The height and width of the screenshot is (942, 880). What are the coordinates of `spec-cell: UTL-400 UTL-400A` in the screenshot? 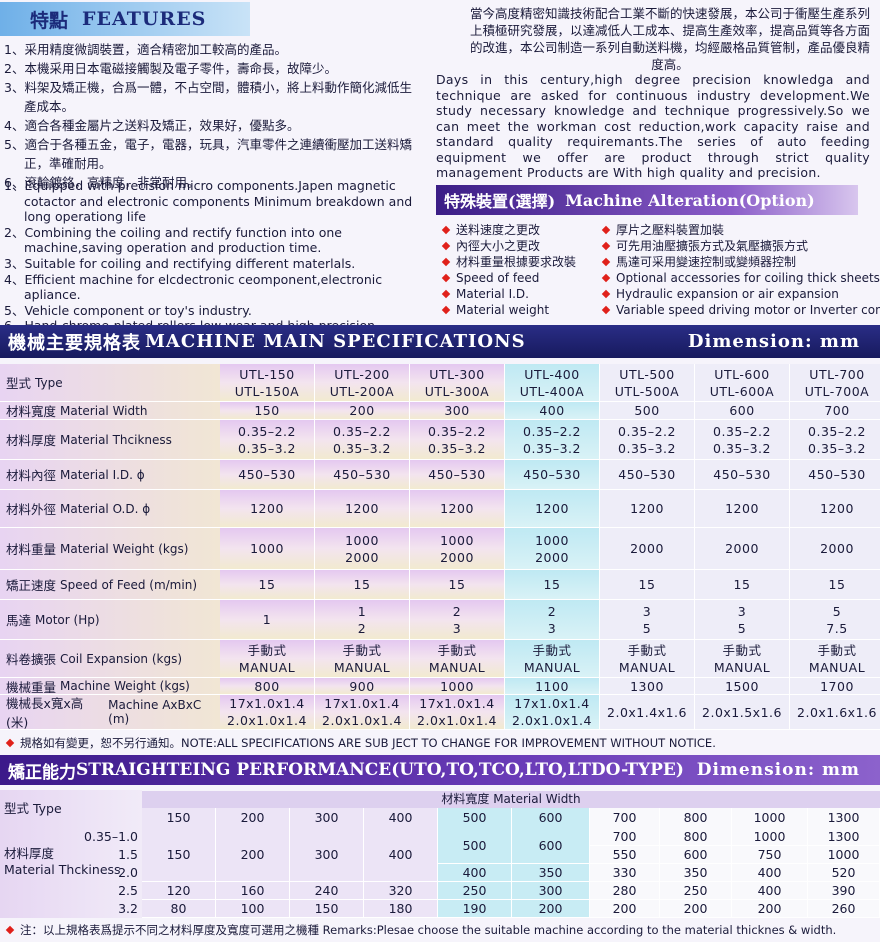 It's located at (552, 383).